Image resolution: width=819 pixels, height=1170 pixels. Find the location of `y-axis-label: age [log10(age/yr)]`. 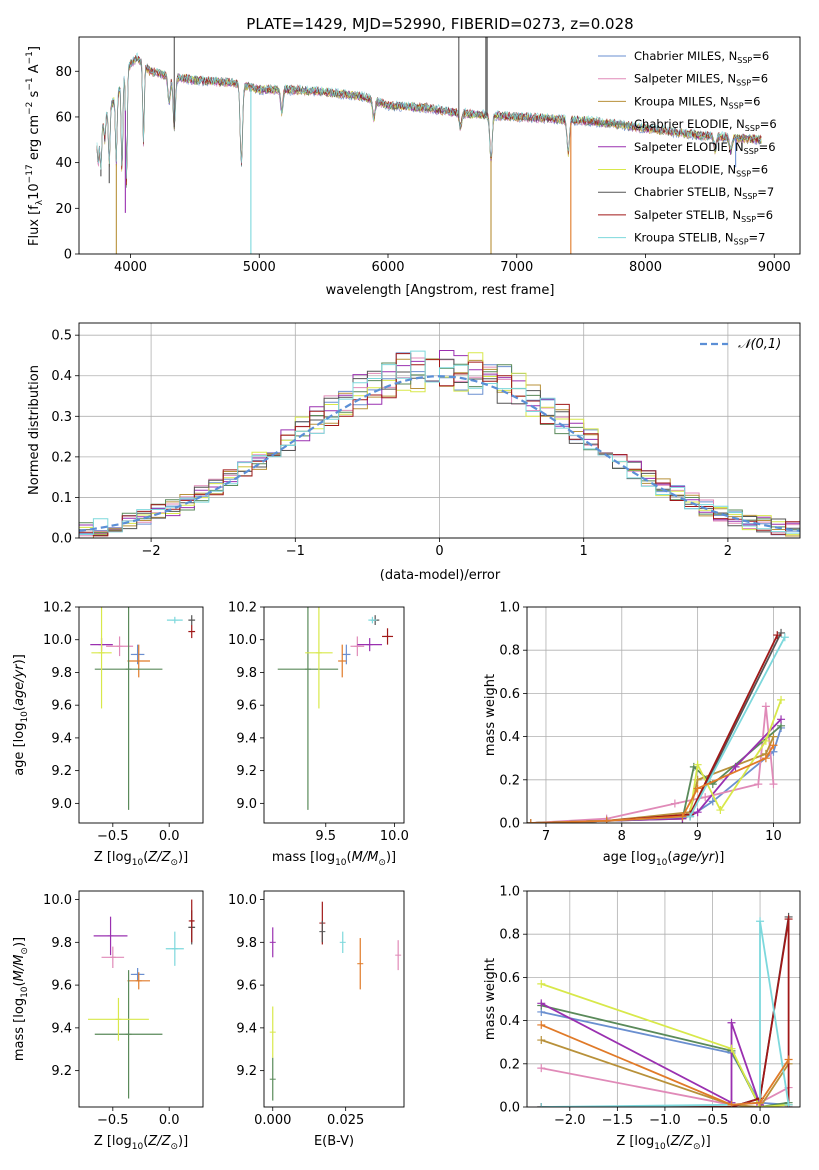

y-axis-label: age [log10(age/yr)] is located at coordinates (21, 715).